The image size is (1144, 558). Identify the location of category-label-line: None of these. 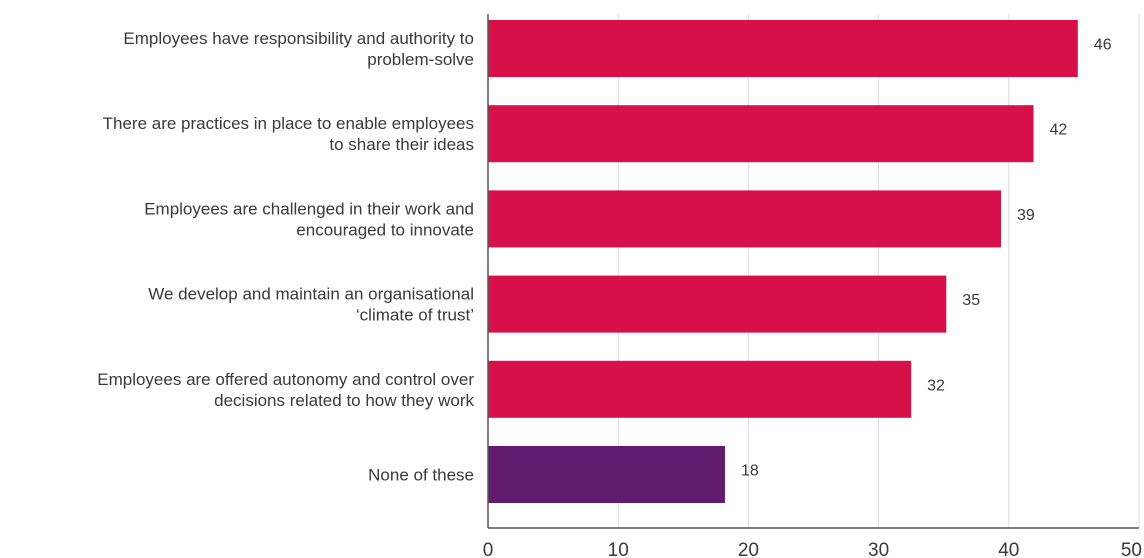
(421, 475).